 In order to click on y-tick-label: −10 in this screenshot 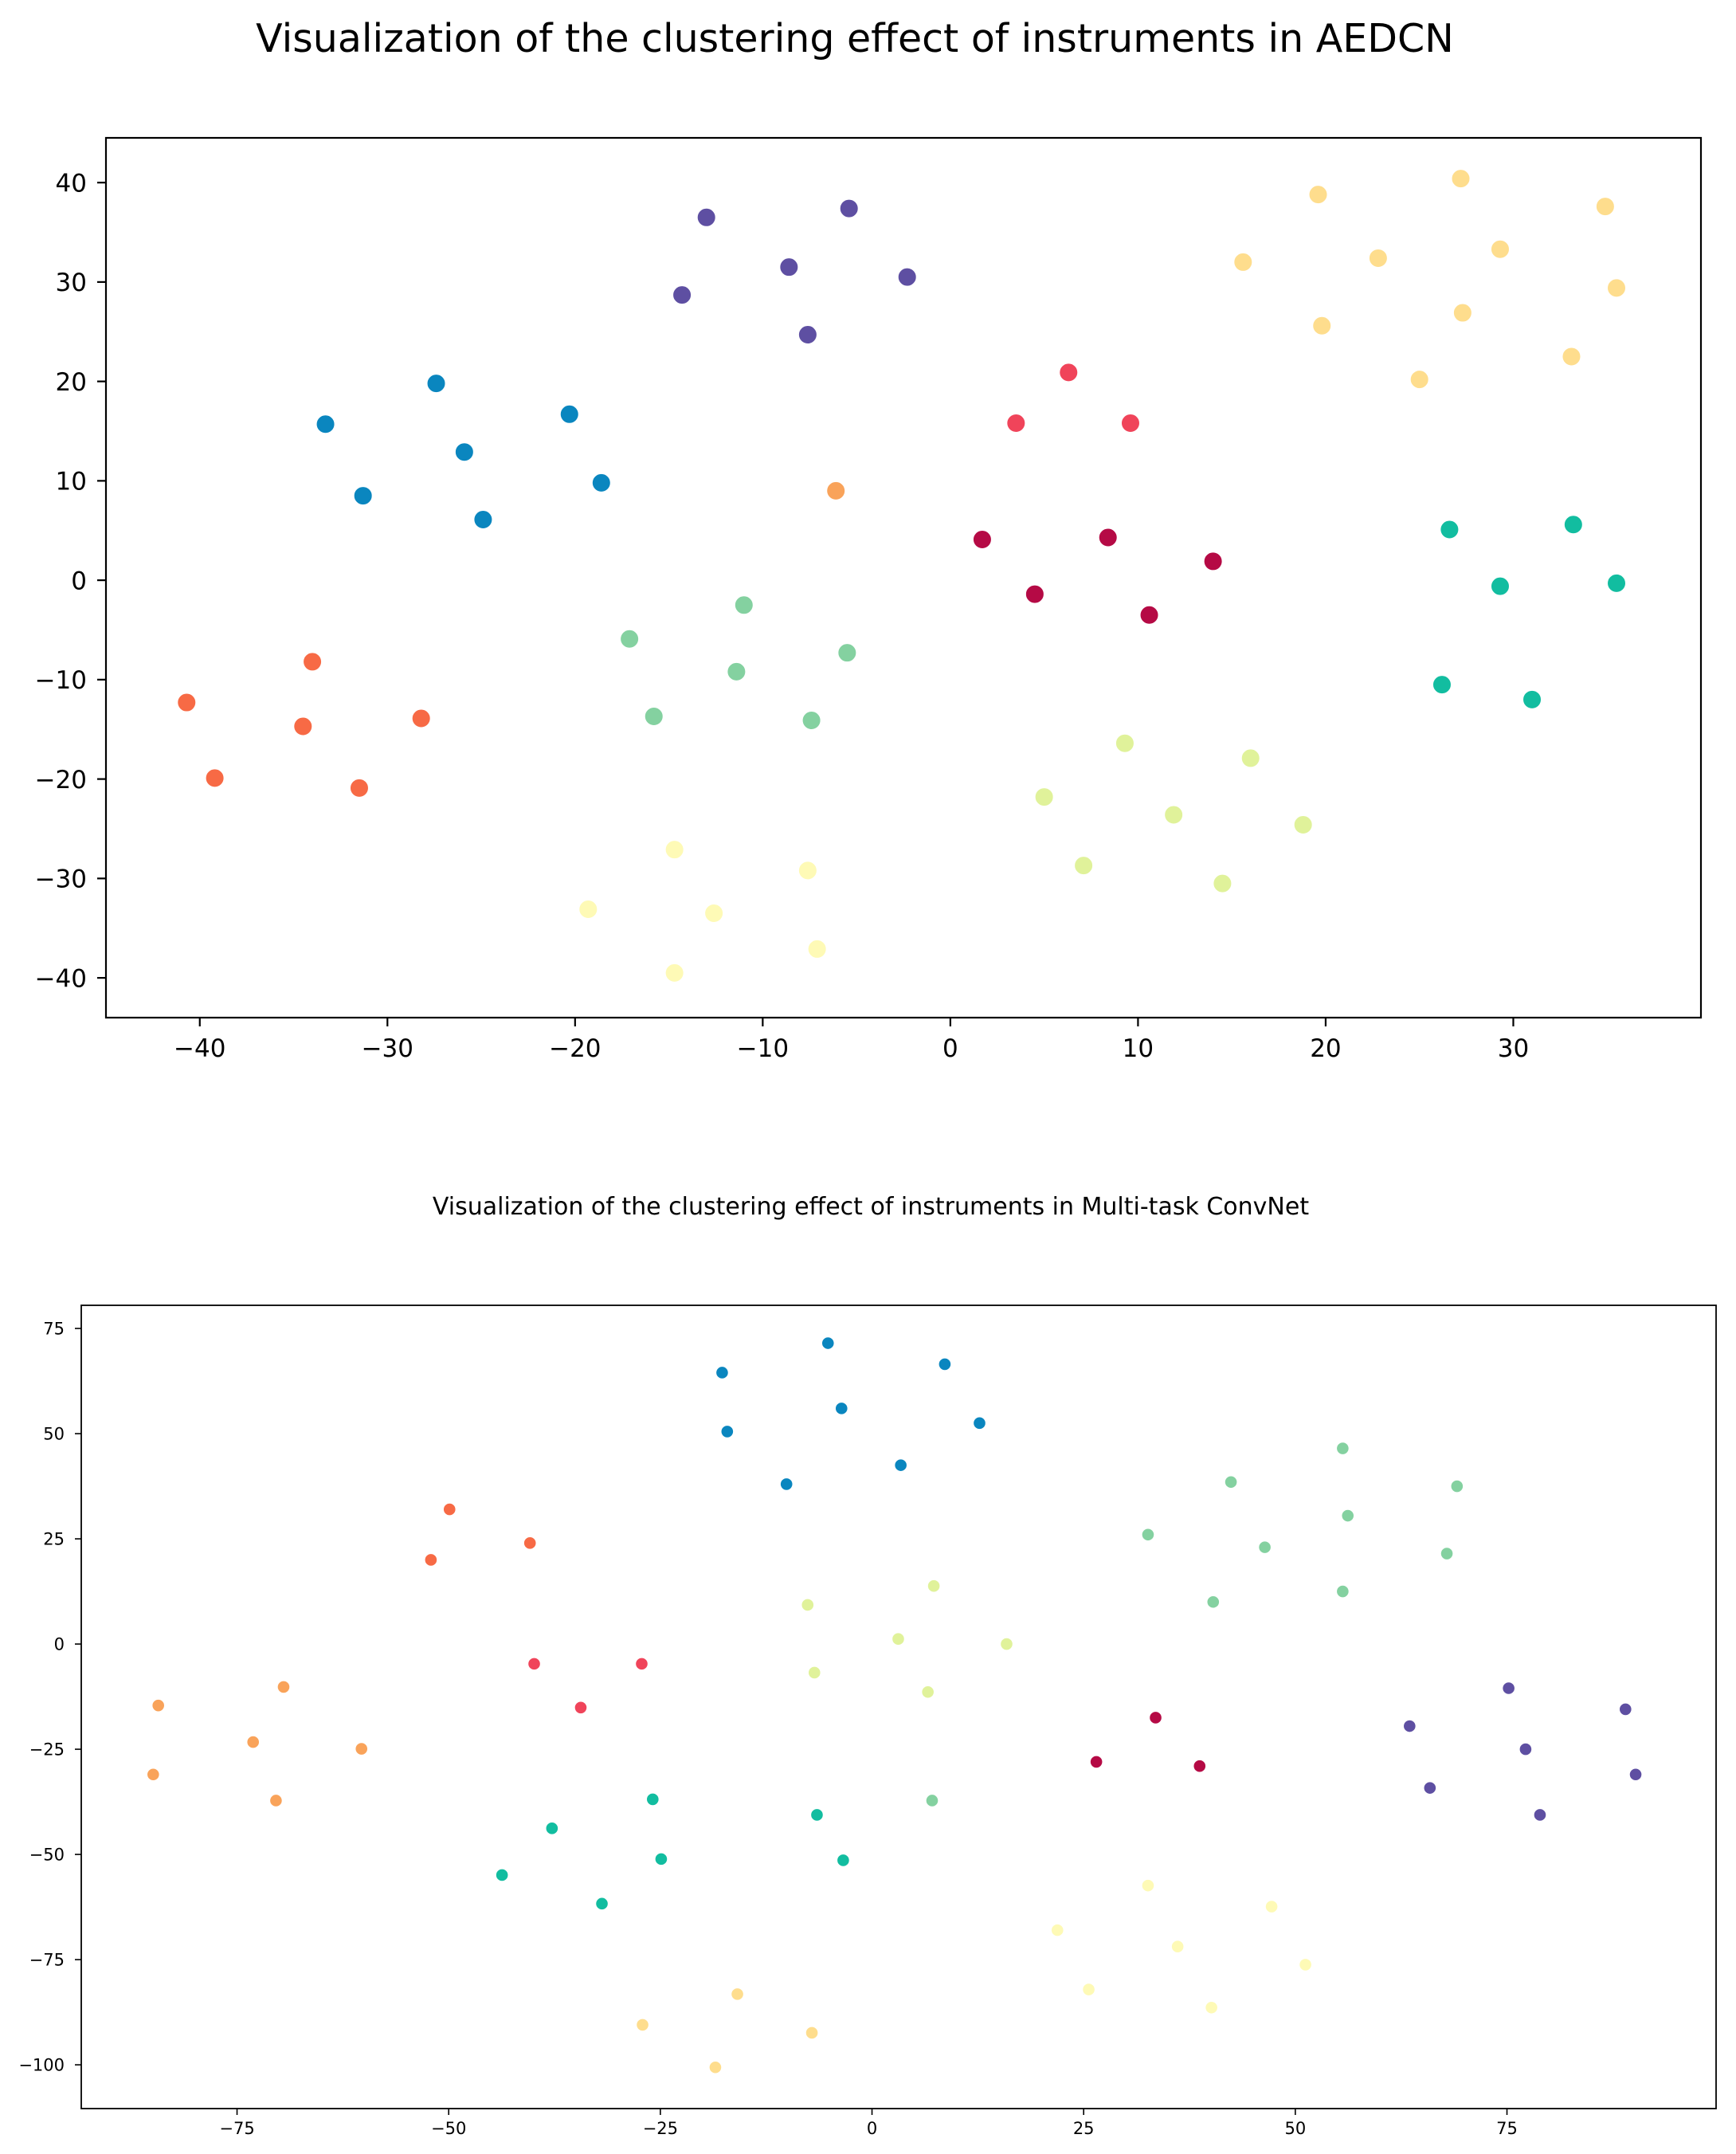, I will do `click(61, 680)`.